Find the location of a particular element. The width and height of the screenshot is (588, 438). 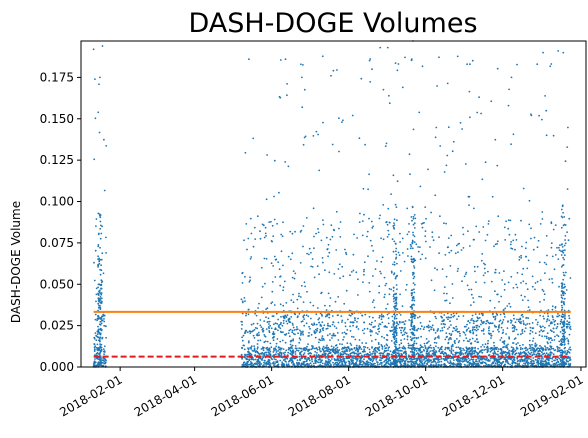

chart-title: DASH-DOGE Volumes is located at coordinates (332, 23).